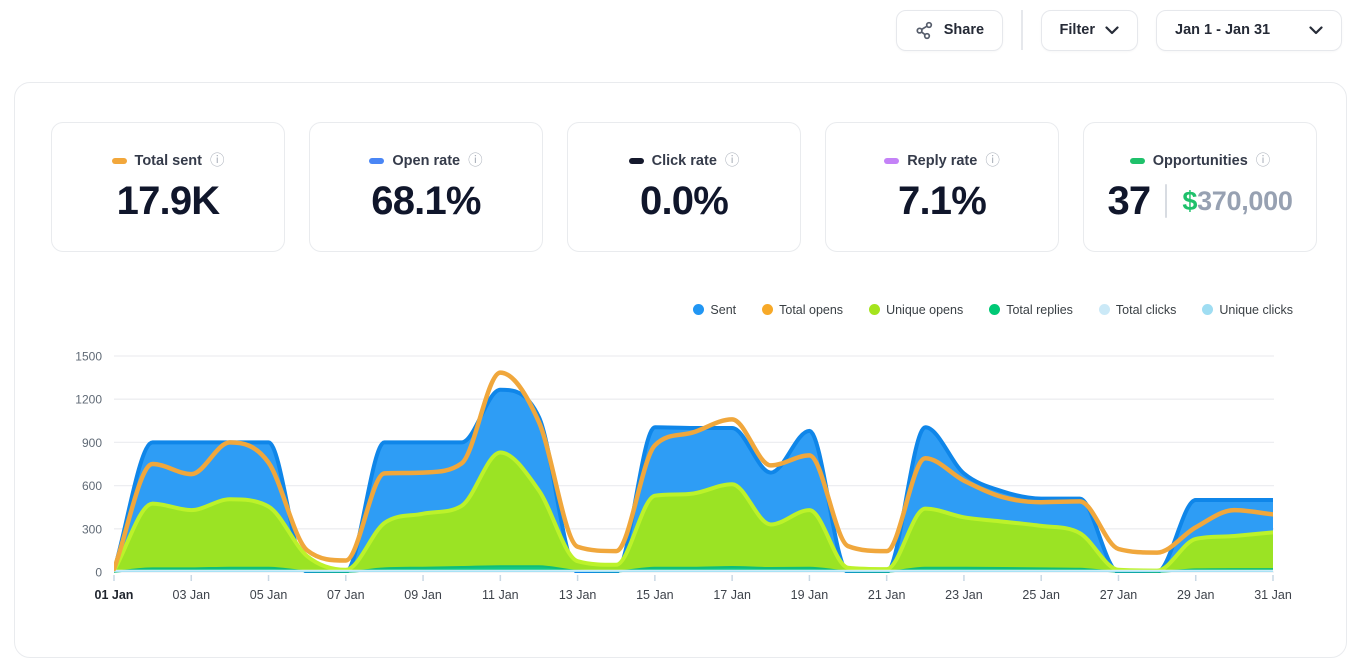  I want to click on legend-item-total-clicks: Total clicks, so click(1137, 309).